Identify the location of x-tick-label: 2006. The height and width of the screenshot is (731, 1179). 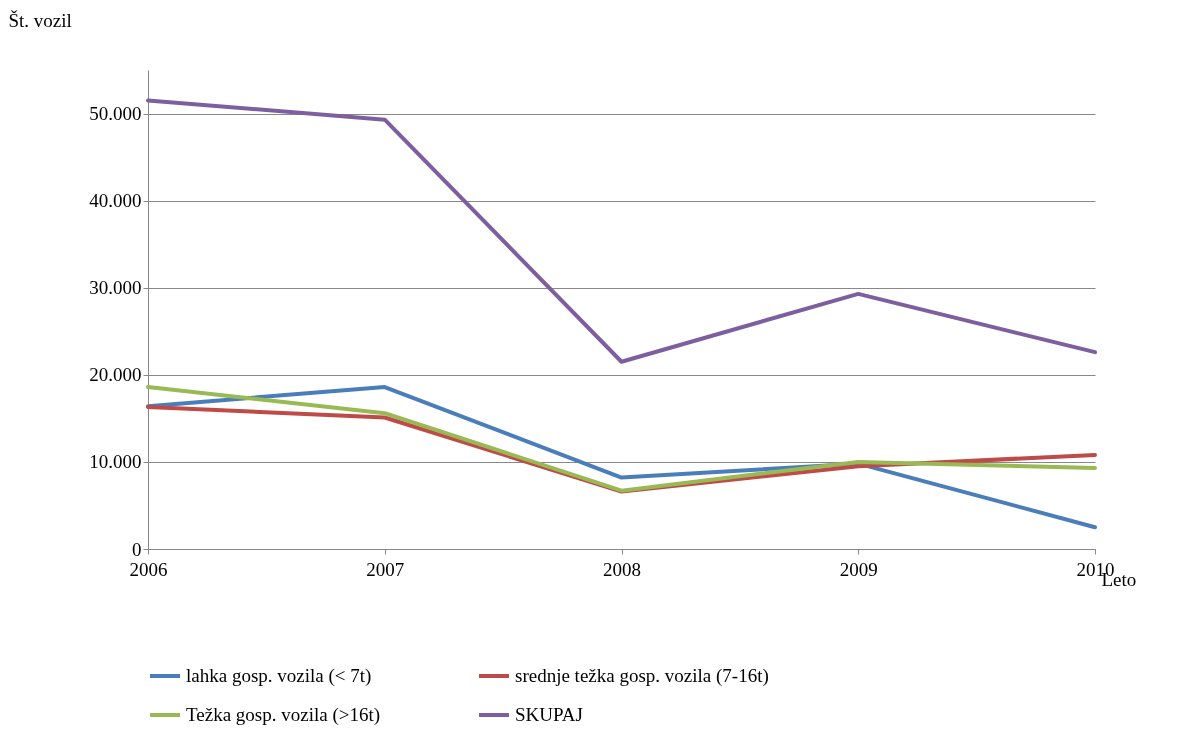
(148, 569).